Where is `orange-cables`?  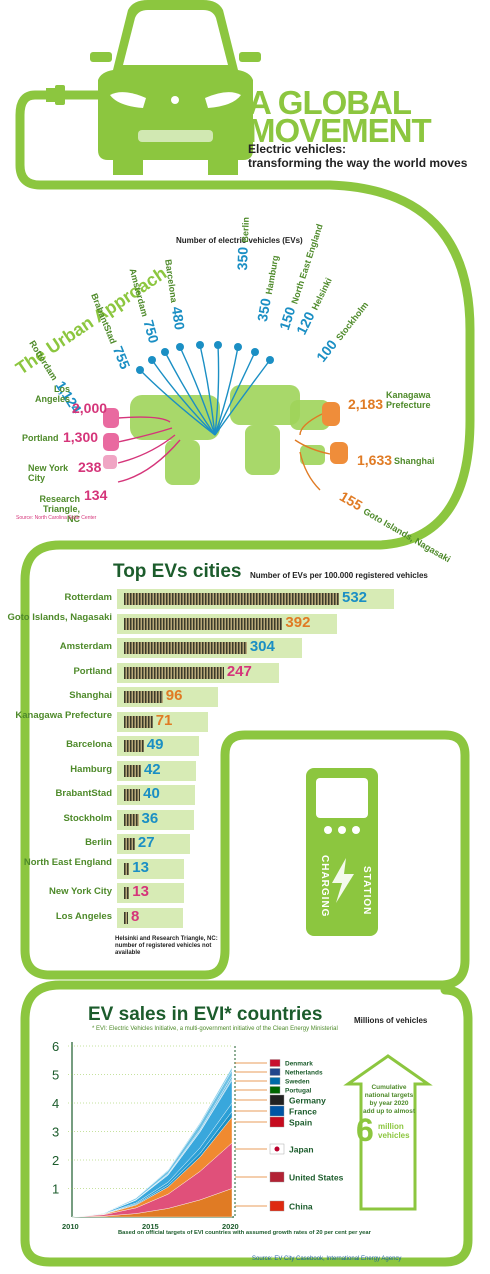
orange-cables is located at coordinates (312, 452).